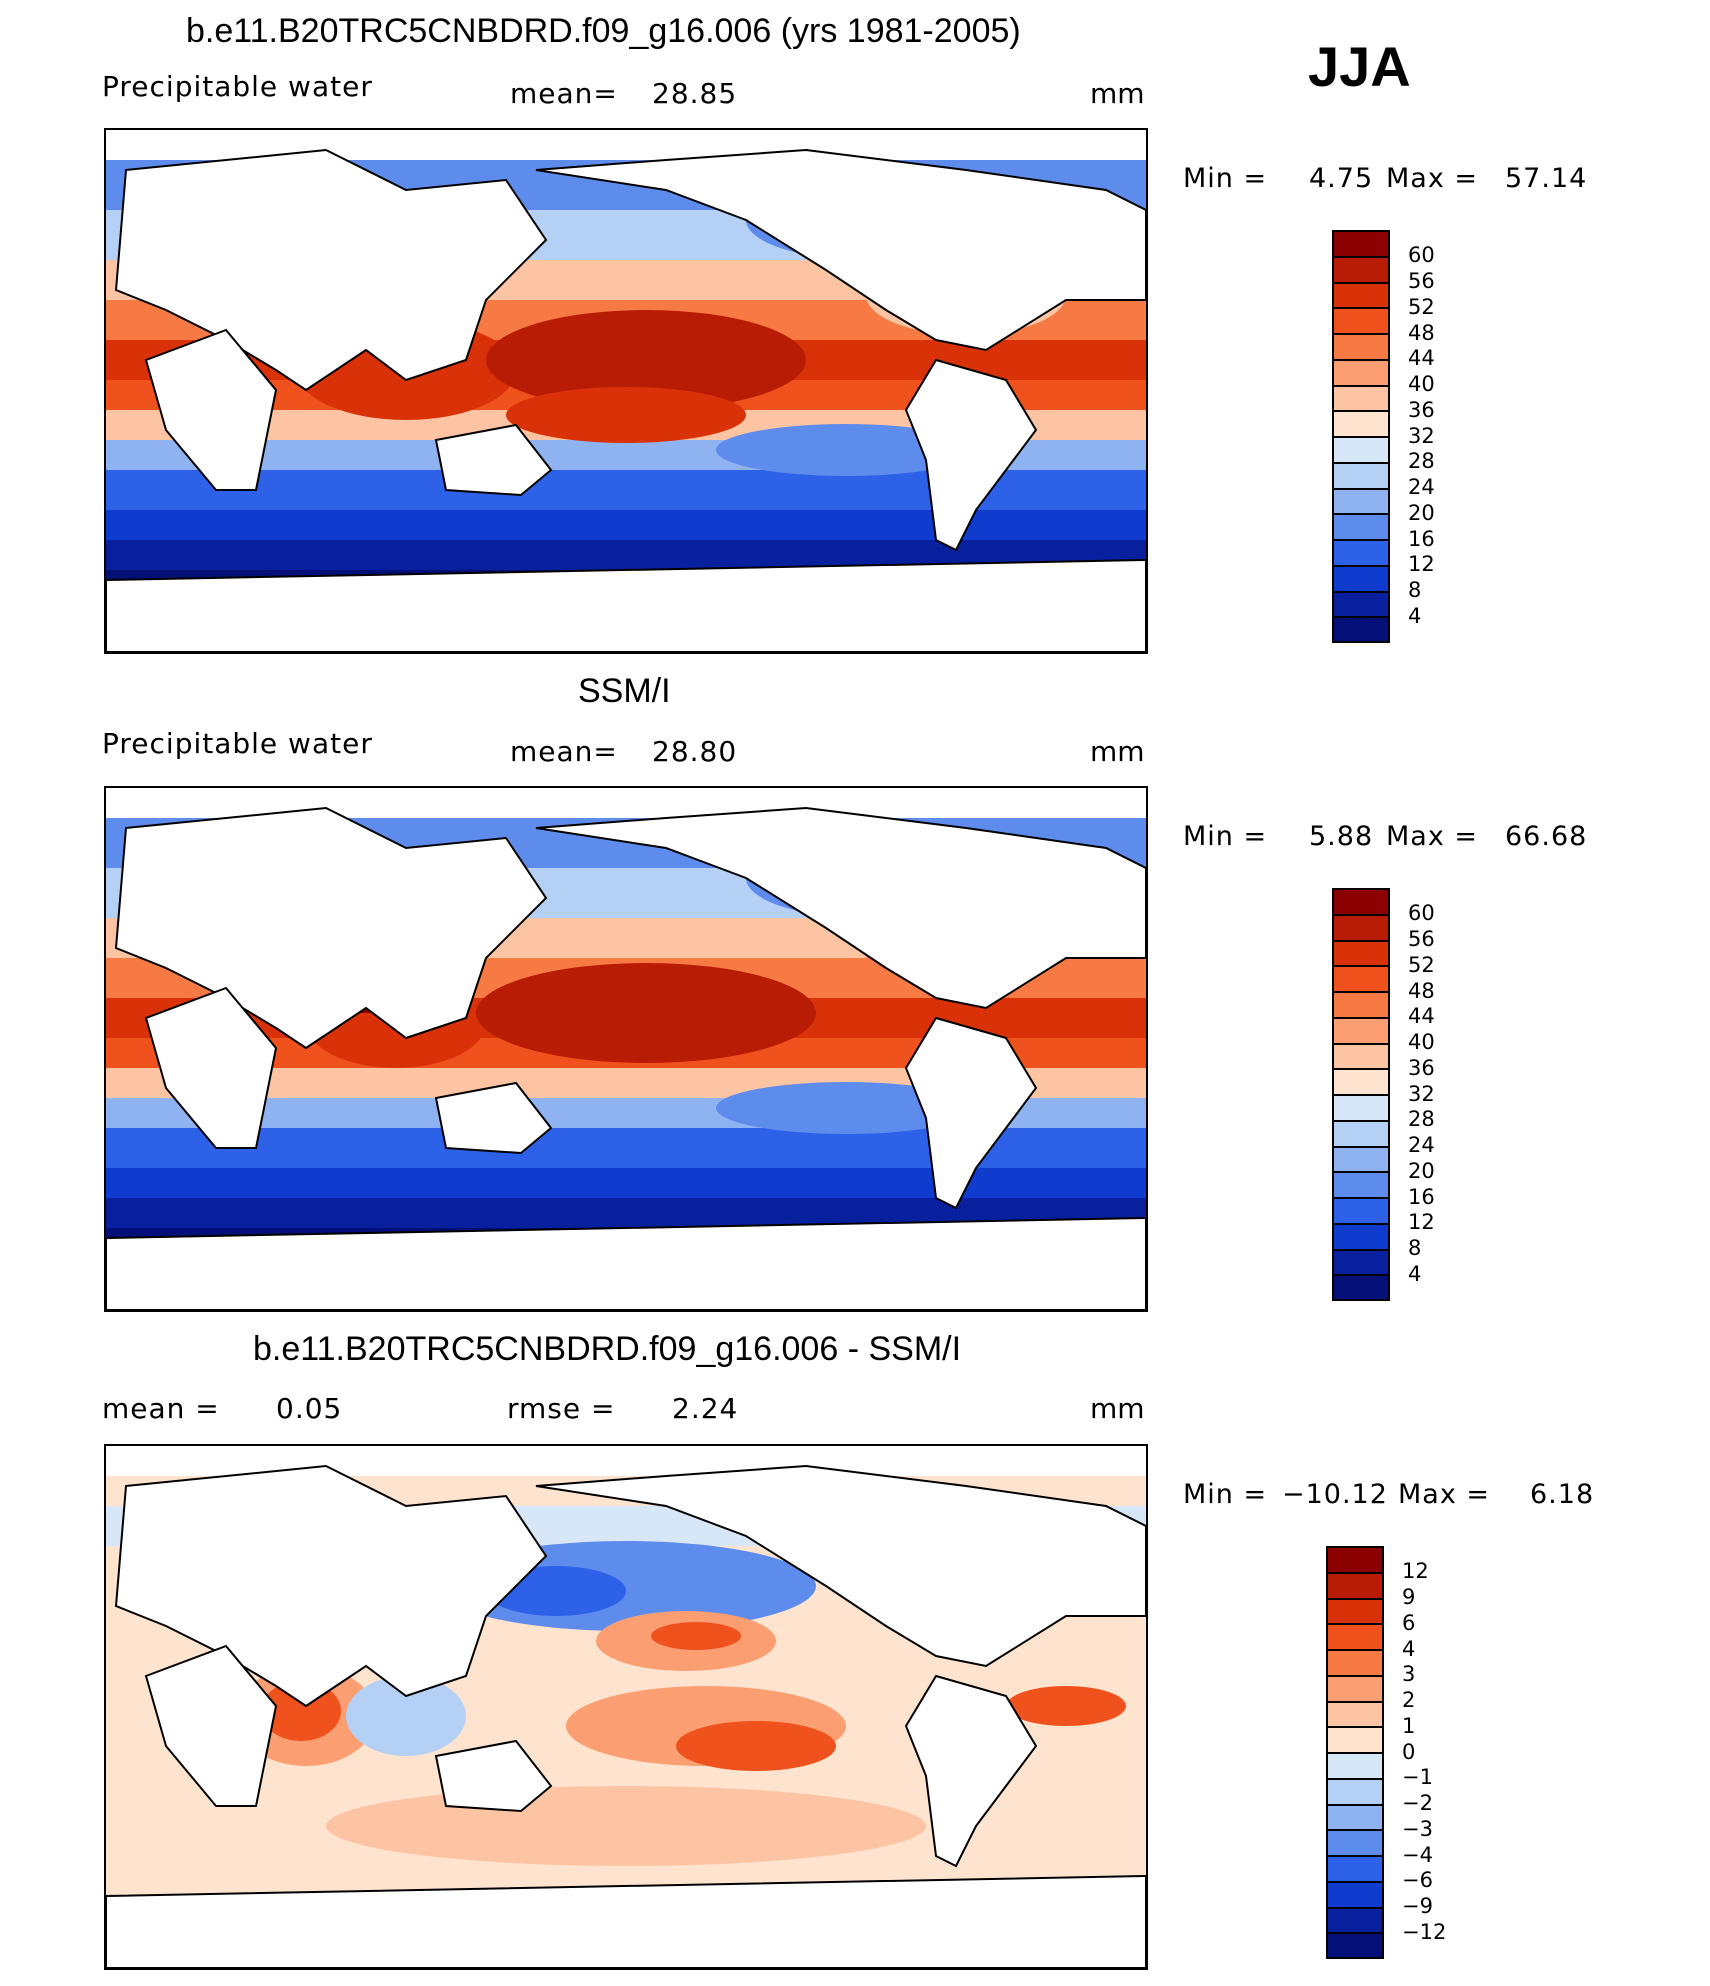 This screenshot has height=1986, width=1710. Describe the element at coordinates (237, 86) in the screenshot. I see `panel1-variable-label: Precipitable water` at that location.